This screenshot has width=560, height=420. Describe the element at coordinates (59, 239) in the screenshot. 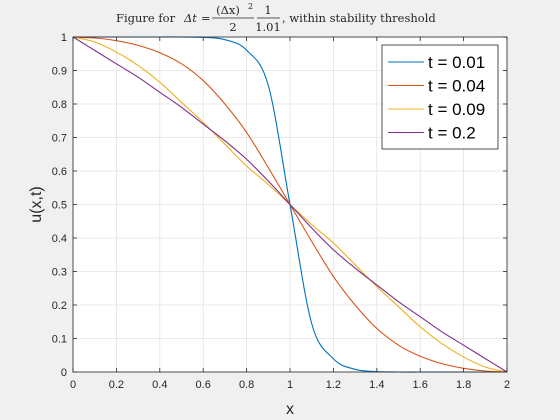

I see `y-tick-label: 0.4` at that location.